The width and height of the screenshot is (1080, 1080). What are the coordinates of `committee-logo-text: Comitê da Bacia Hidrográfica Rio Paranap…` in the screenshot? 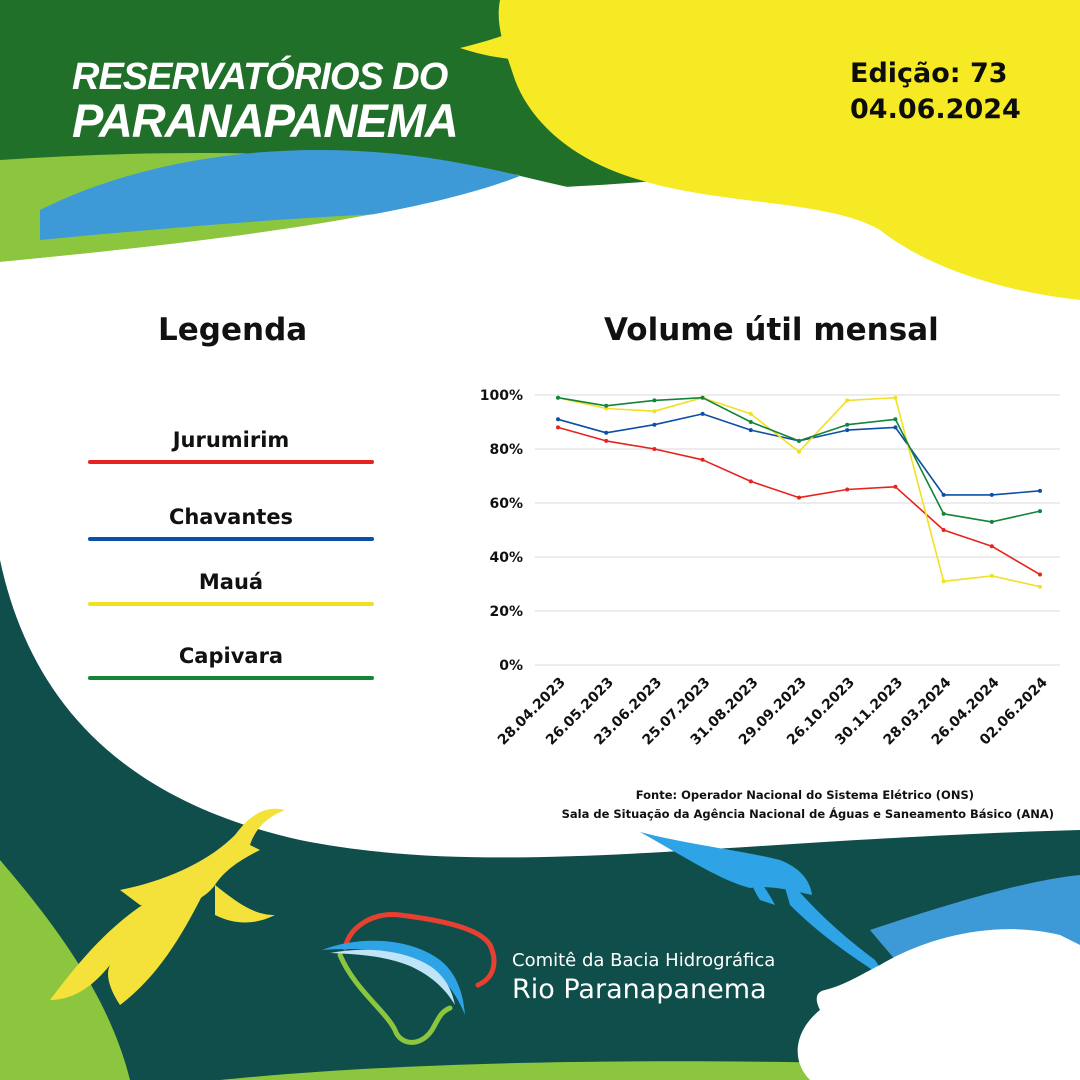 It's located at (643, 977).